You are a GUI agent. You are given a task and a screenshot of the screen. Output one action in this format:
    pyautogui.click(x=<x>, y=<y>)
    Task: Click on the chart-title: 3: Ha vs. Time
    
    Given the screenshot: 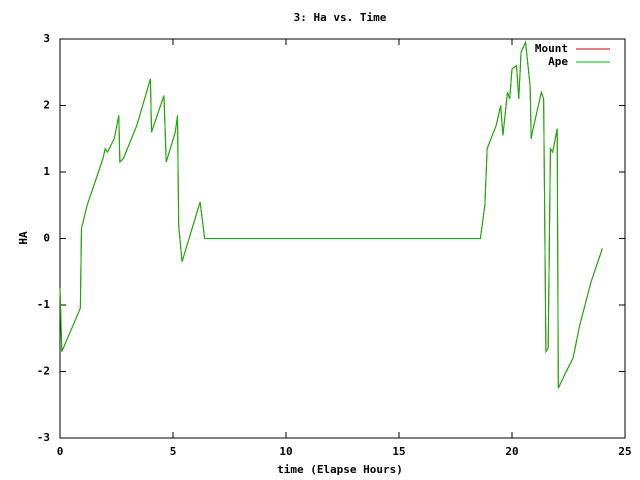 What is the action you would take?
    pyautogui.click(x=340, y=17)
    